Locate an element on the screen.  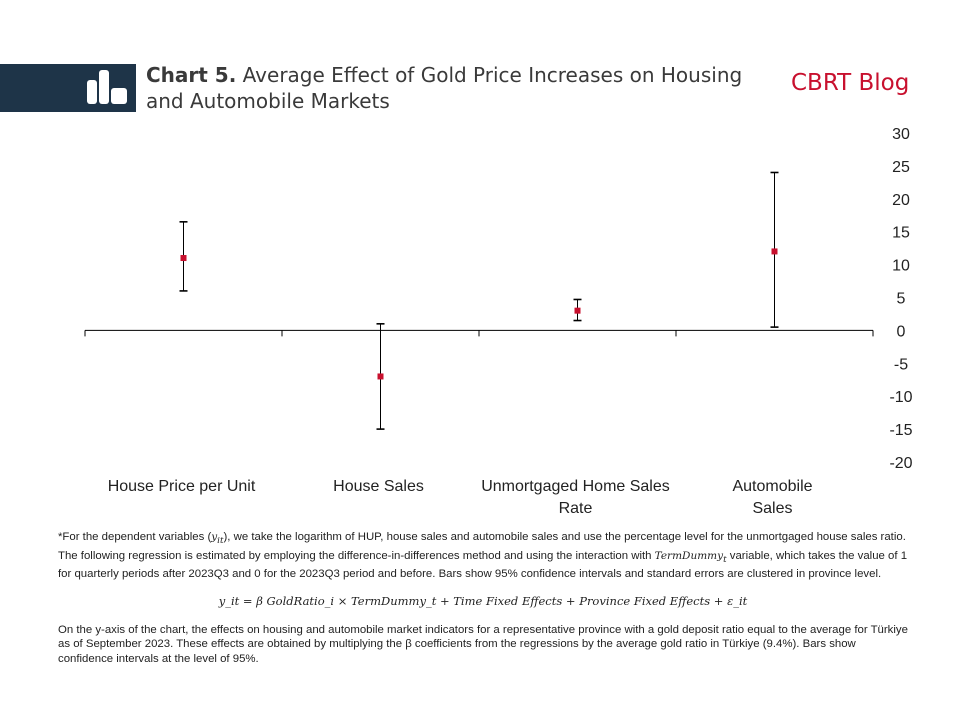
y-tick-label: 0 is located at coordinates (901, 331).